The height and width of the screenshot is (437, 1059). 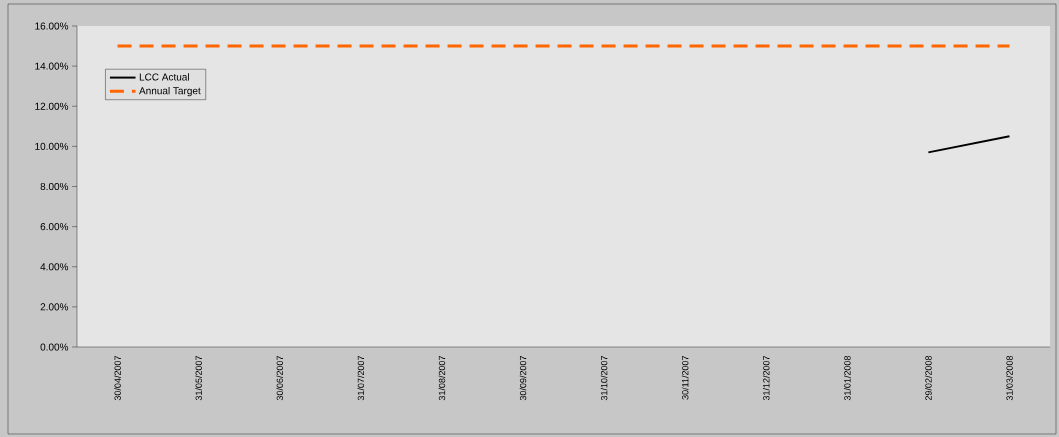 I want to click on x-tick-label: 31/08/2007, so click(x=442, y=378).